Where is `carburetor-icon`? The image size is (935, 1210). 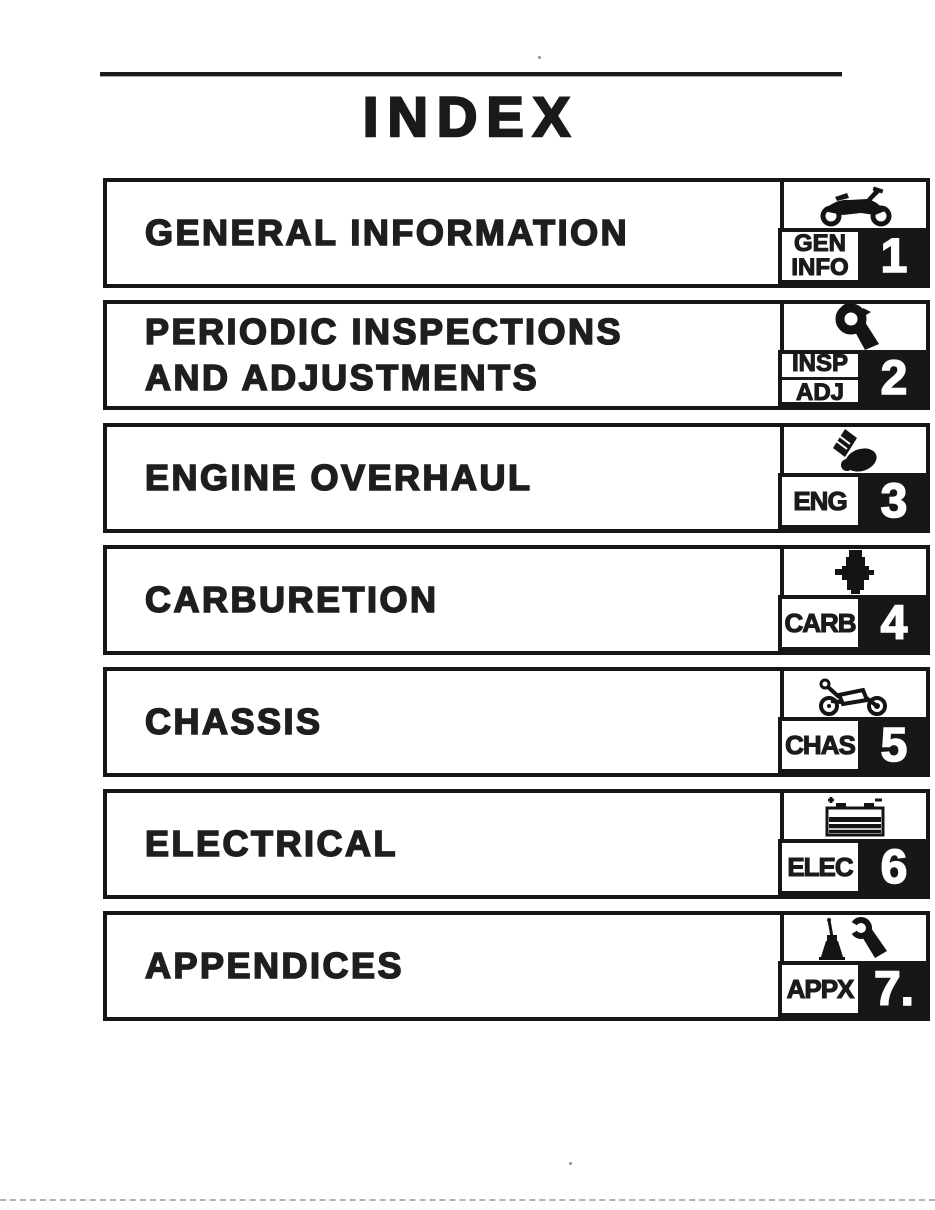 carburetor-icon is located at coordinates (855, 572).